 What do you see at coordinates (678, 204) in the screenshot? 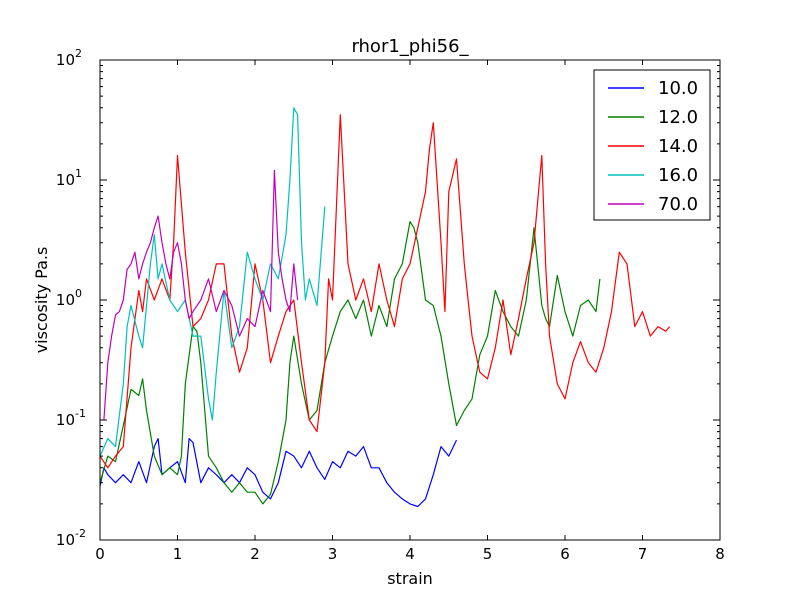
I see `legend-label-4: 70.0` at bounding box center [678, 204].